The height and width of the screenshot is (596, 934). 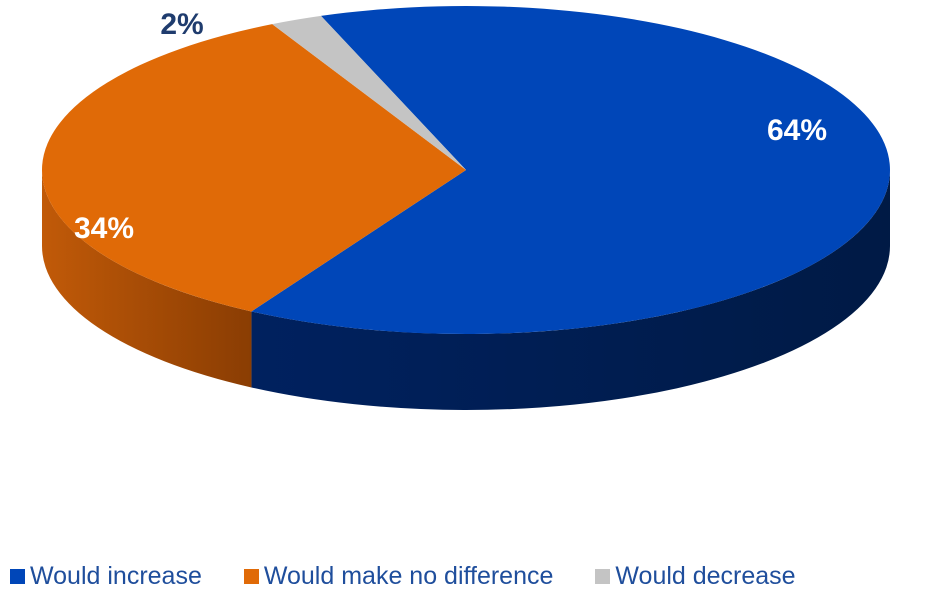 What do you see at coordinates (251, 576) in the screenshot?
I see `legend-swatch-no-difference` at bounding box center [251, 576].